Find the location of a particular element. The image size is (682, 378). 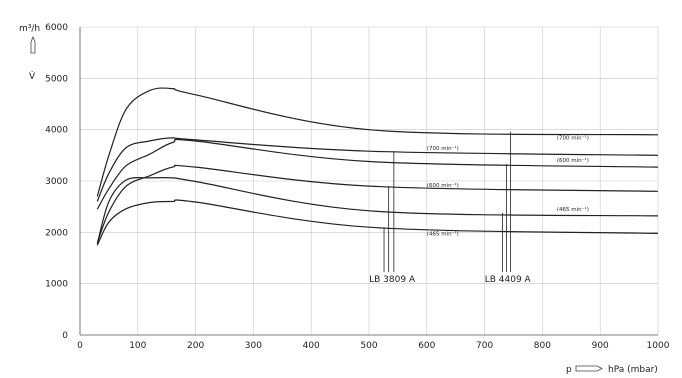

y-tick-label: 2000 is located at coordinates (56, 233).